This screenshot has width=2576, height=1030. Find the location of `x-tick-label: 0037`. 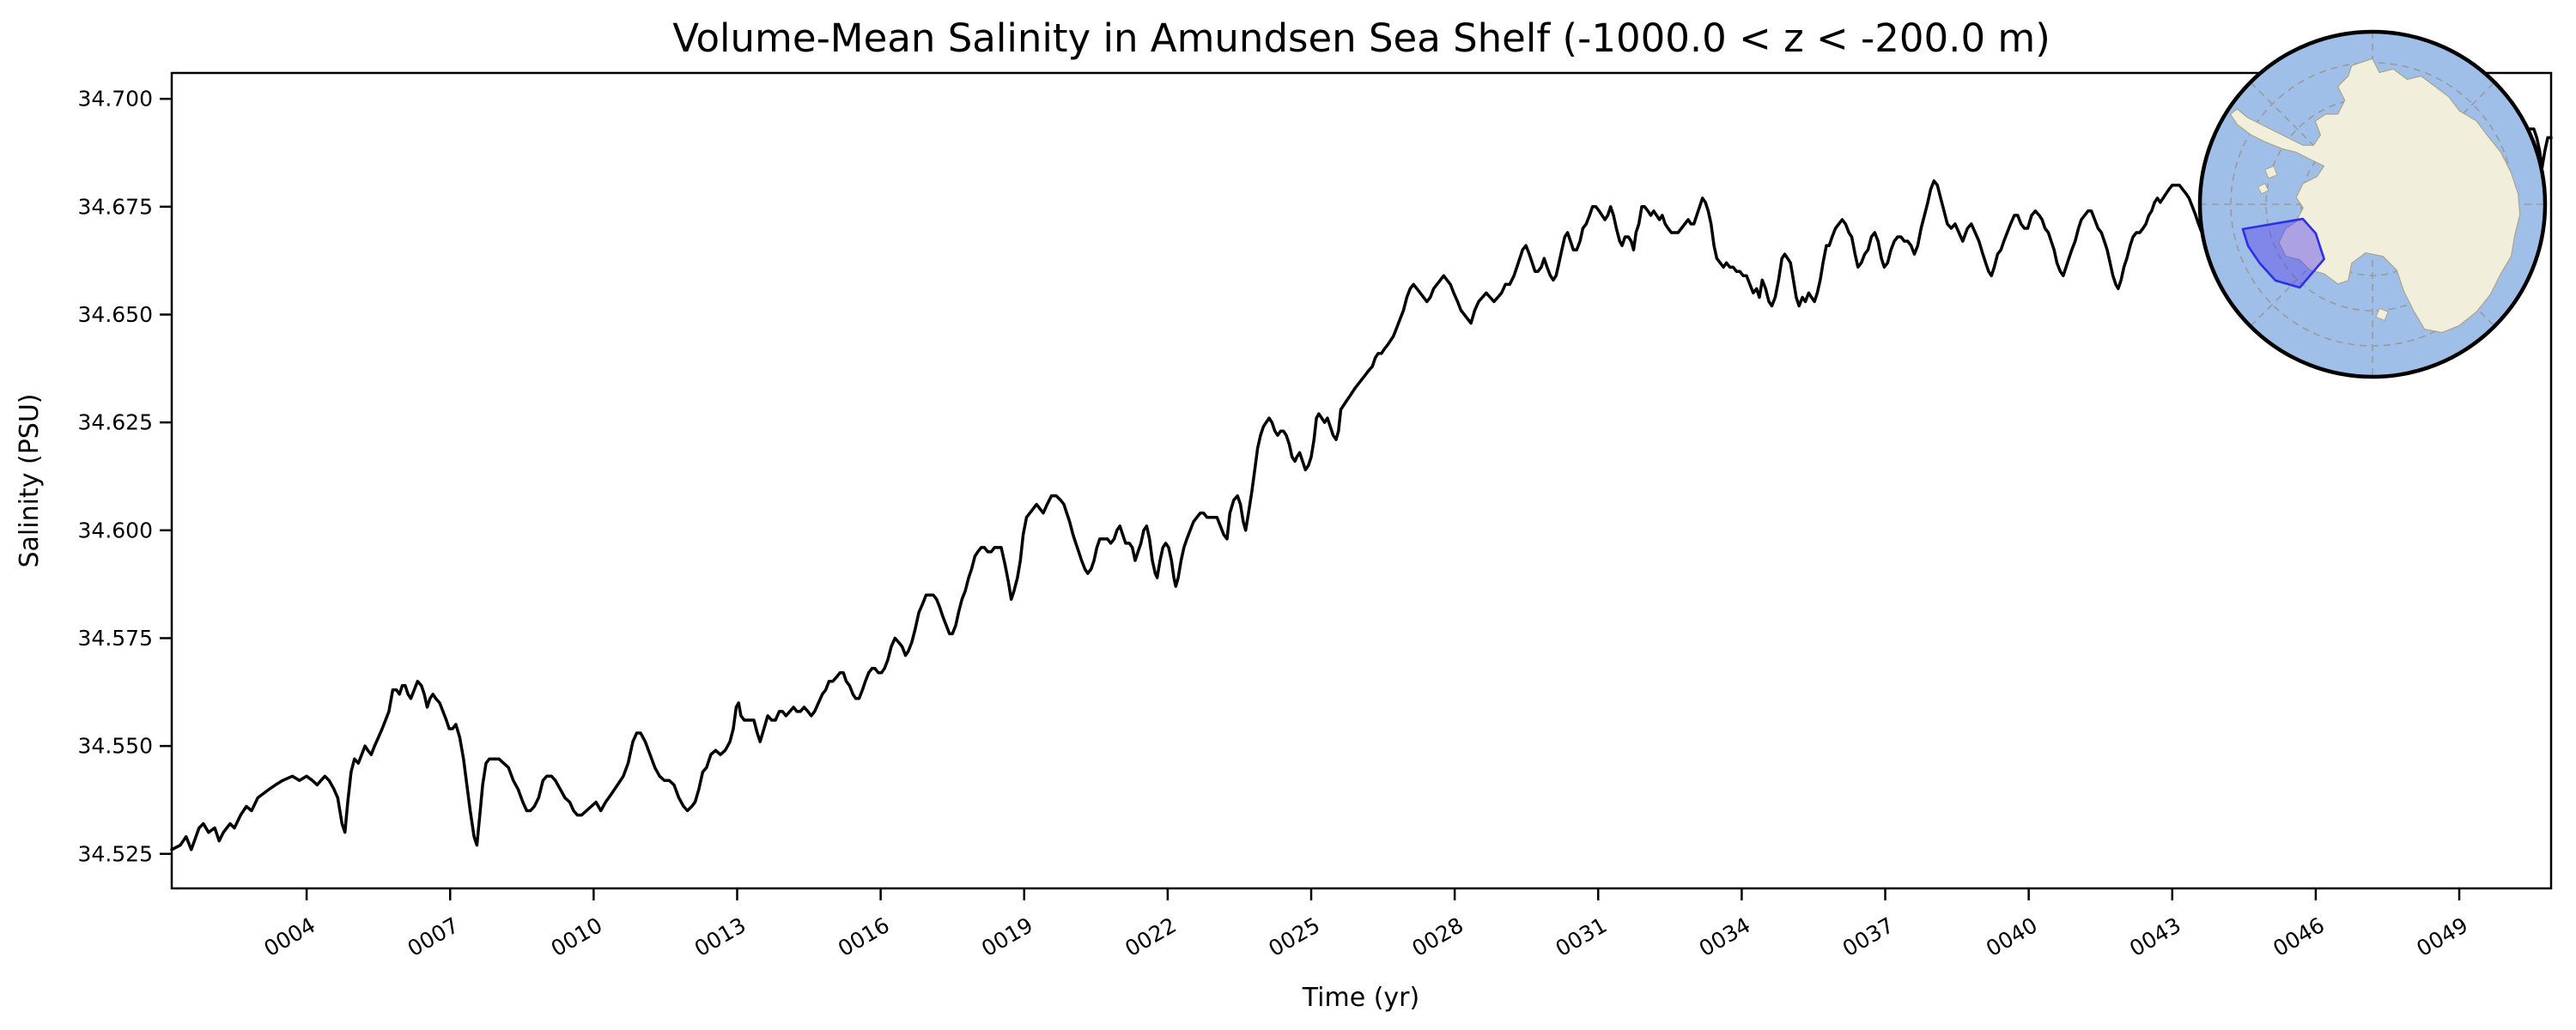

x-tick-label: 0037 is located at coordinates (1868, 936).